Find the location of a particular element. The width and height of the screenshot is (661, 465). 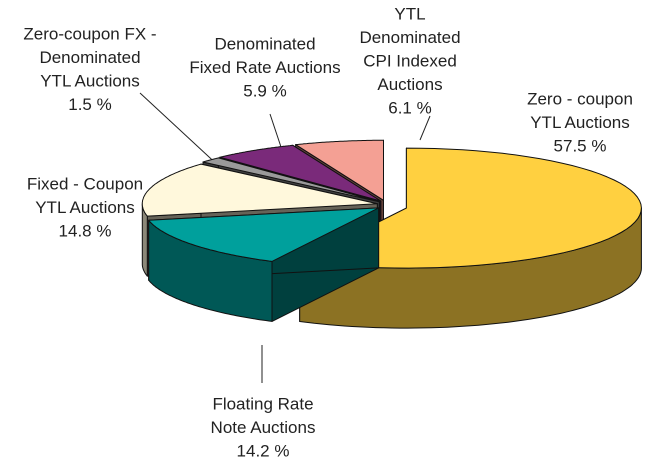

slice-label: Zero-coupon FX - is located at coordinates (89, 33).